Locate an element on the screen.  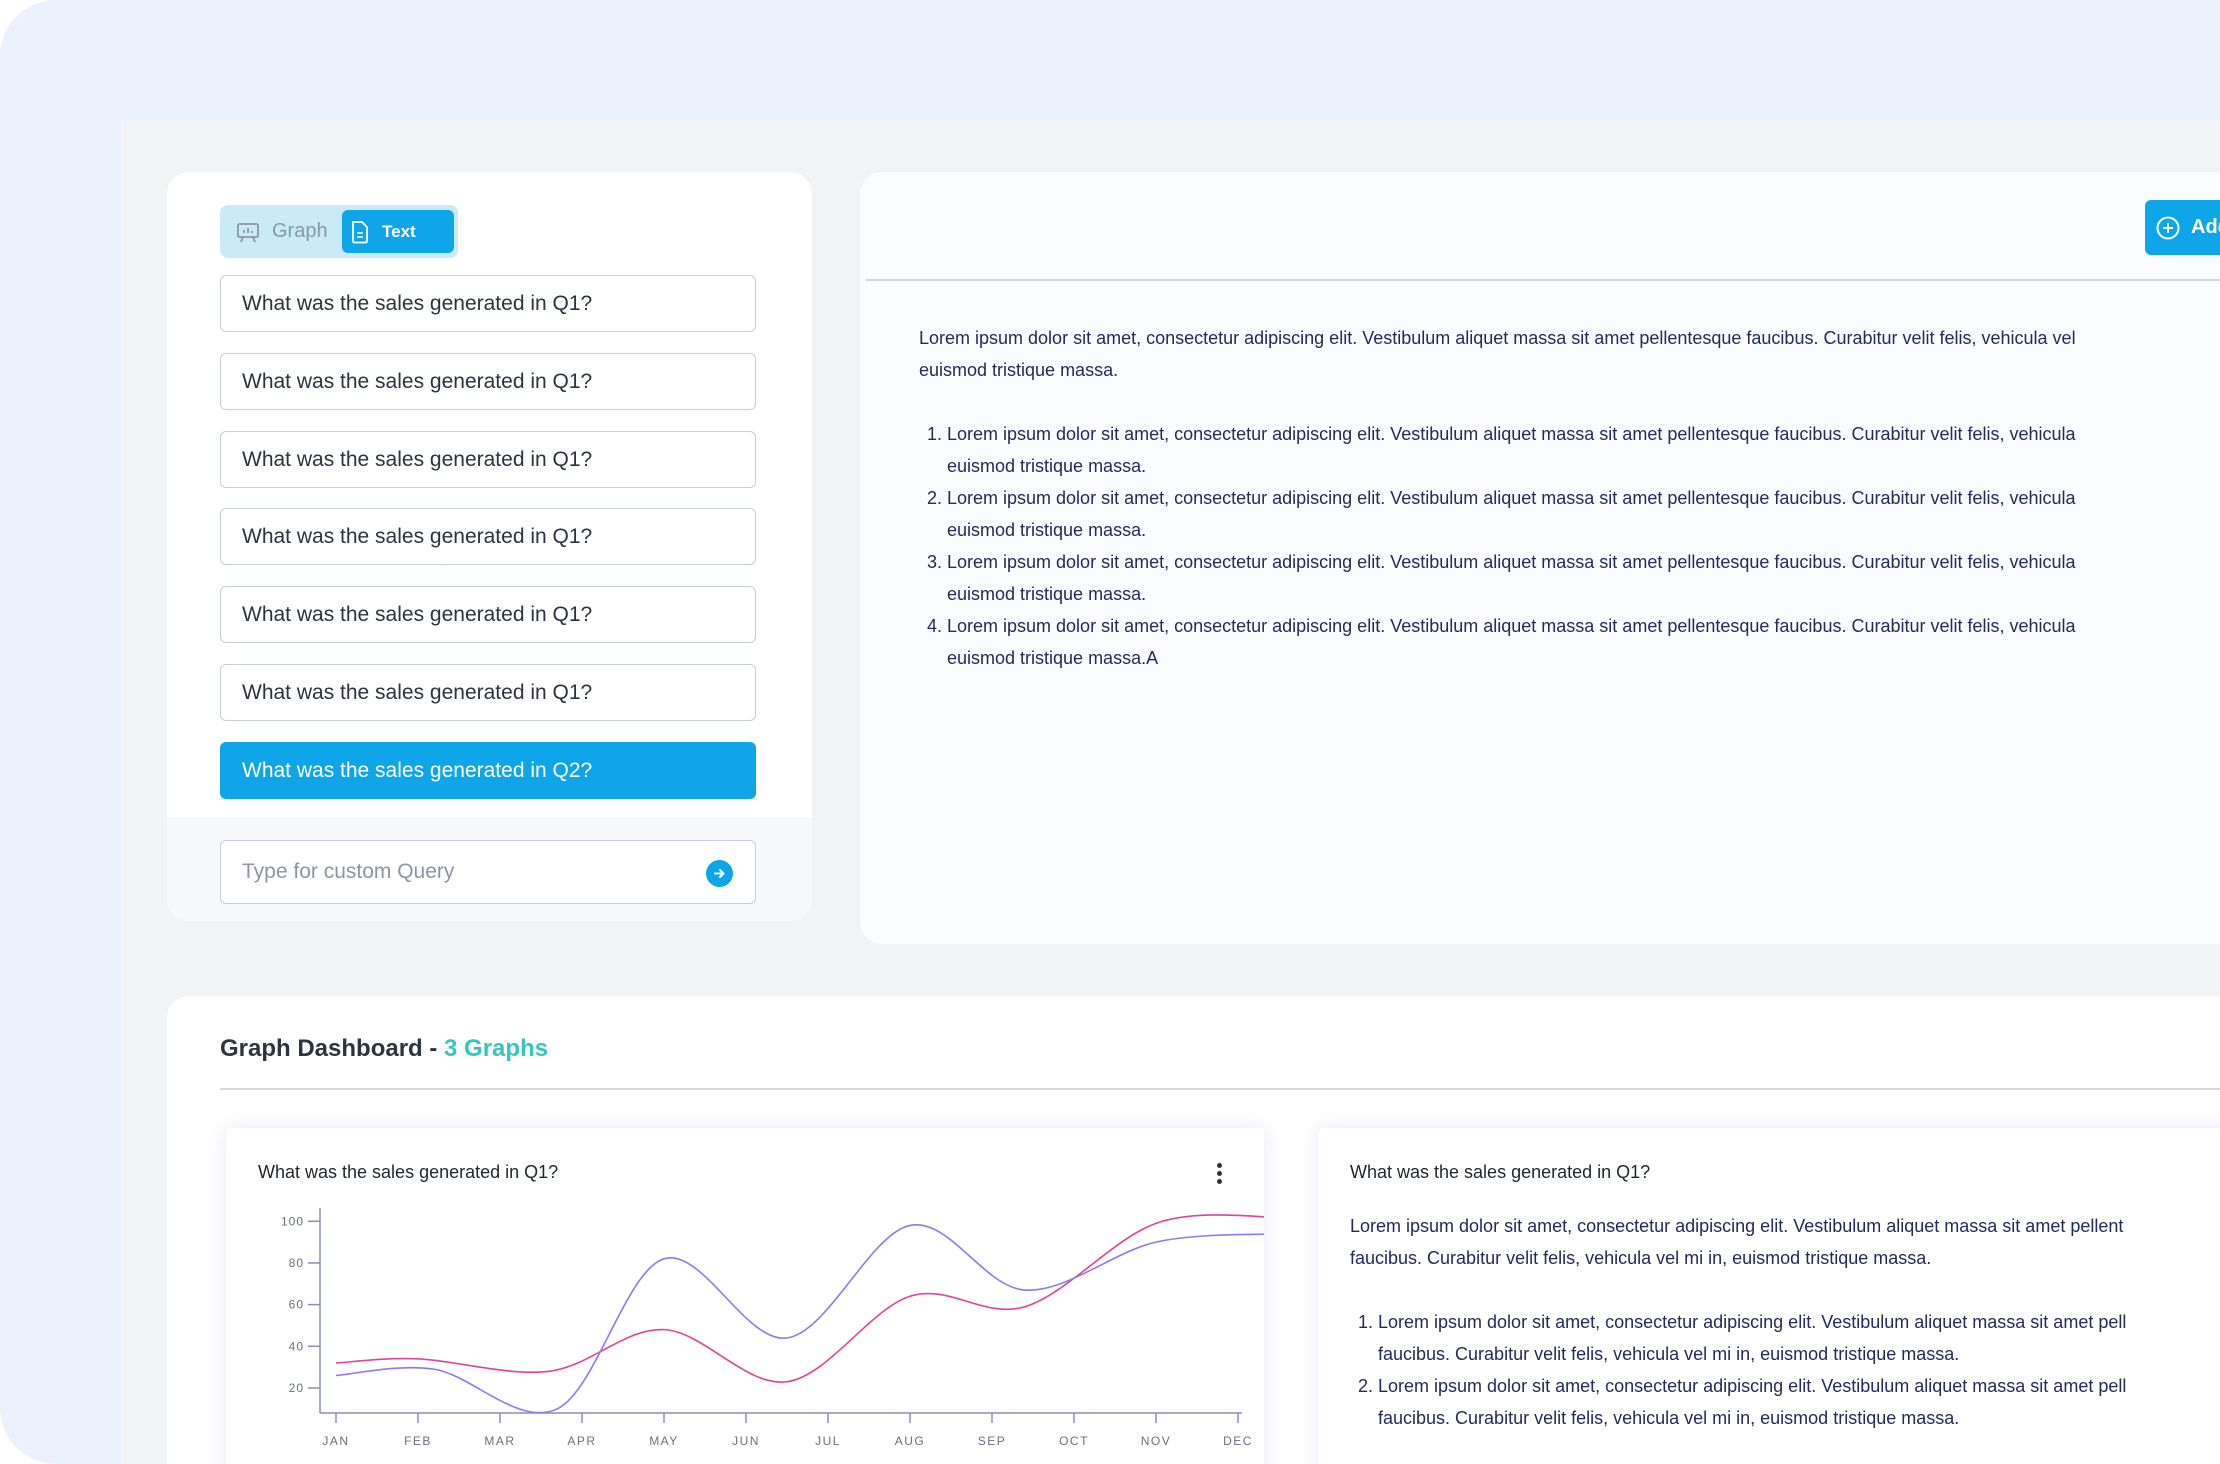
custom-query-input is located at coordinates (462, 872).